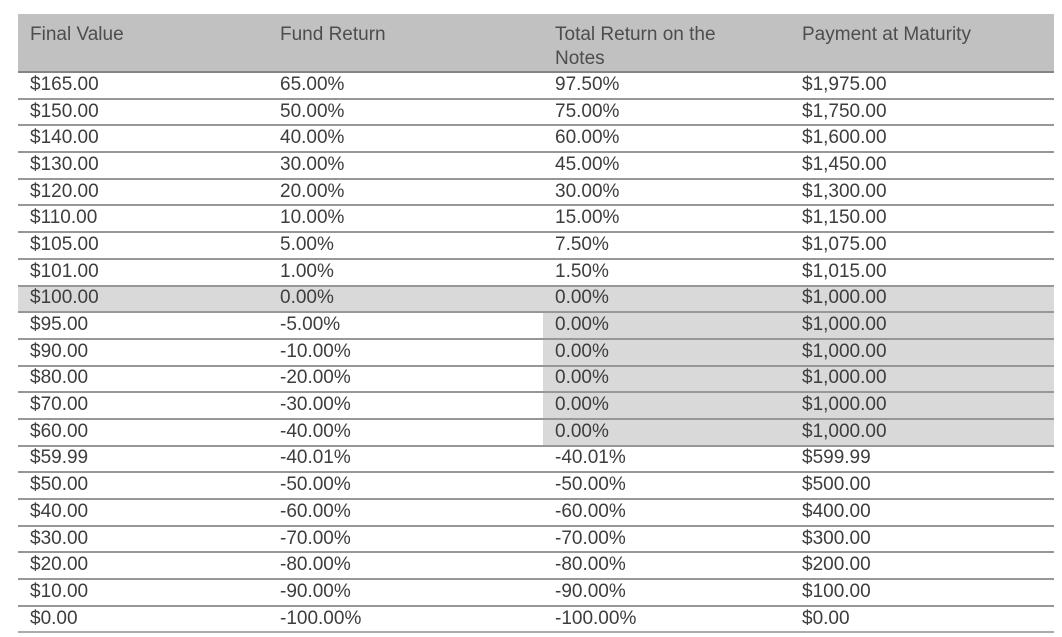  Describe the element at coordinates (666, 272) in the screenshot. I see `total-return-cell: 1.50%` at that location.